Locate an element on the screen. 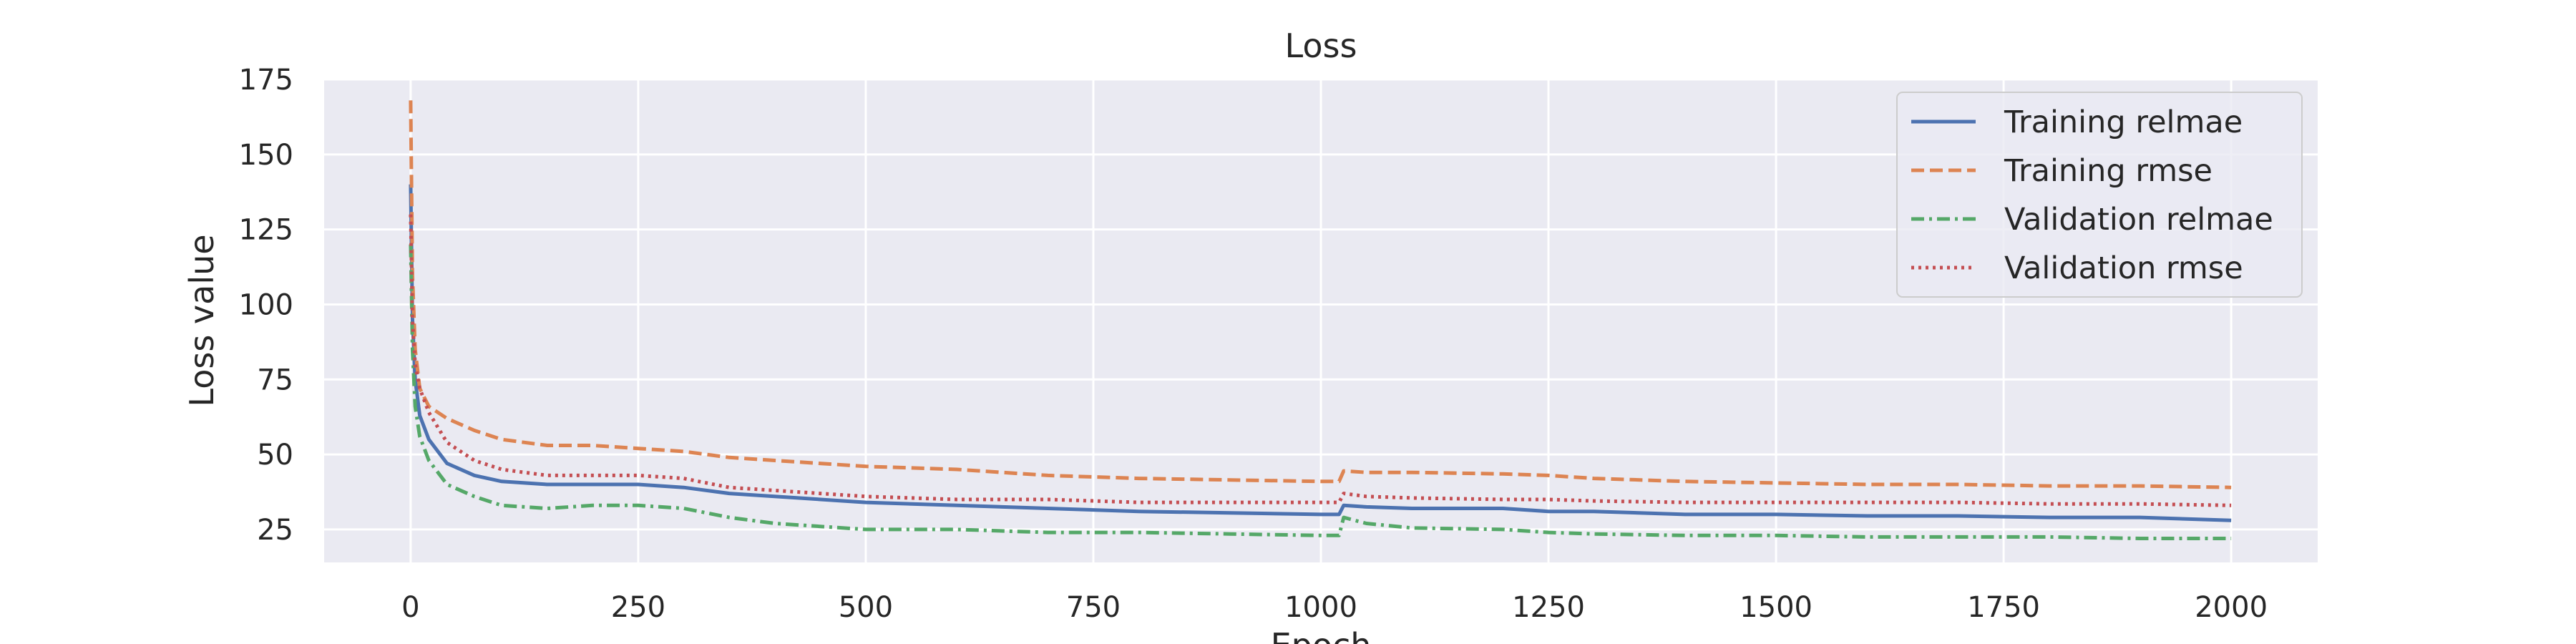 Image resolution: width=2576 pixels, height=644 pixels. y-axis-label: Loss value is located at coordinates (201, 320).